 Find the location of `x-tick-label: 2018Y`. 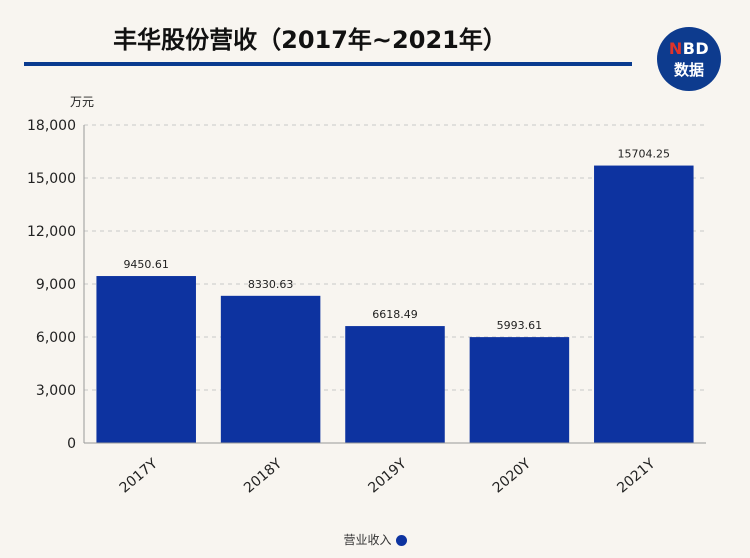

x-tick-label: 2018Y is located at coordinates (263, 476).